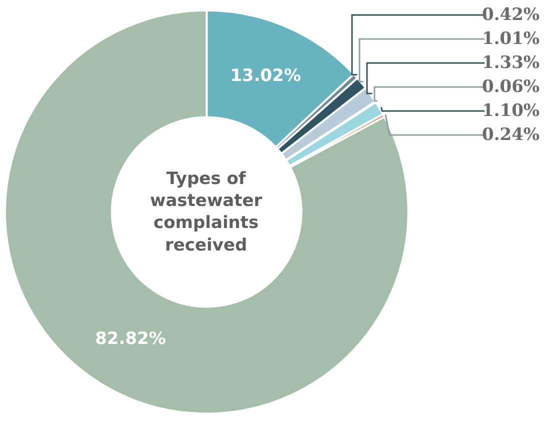 The height and width of the screenshot is (424, 555). Describe the element at coordinates (511, 87) in the screenshot. I see `data-label: 0.06%` at that location.